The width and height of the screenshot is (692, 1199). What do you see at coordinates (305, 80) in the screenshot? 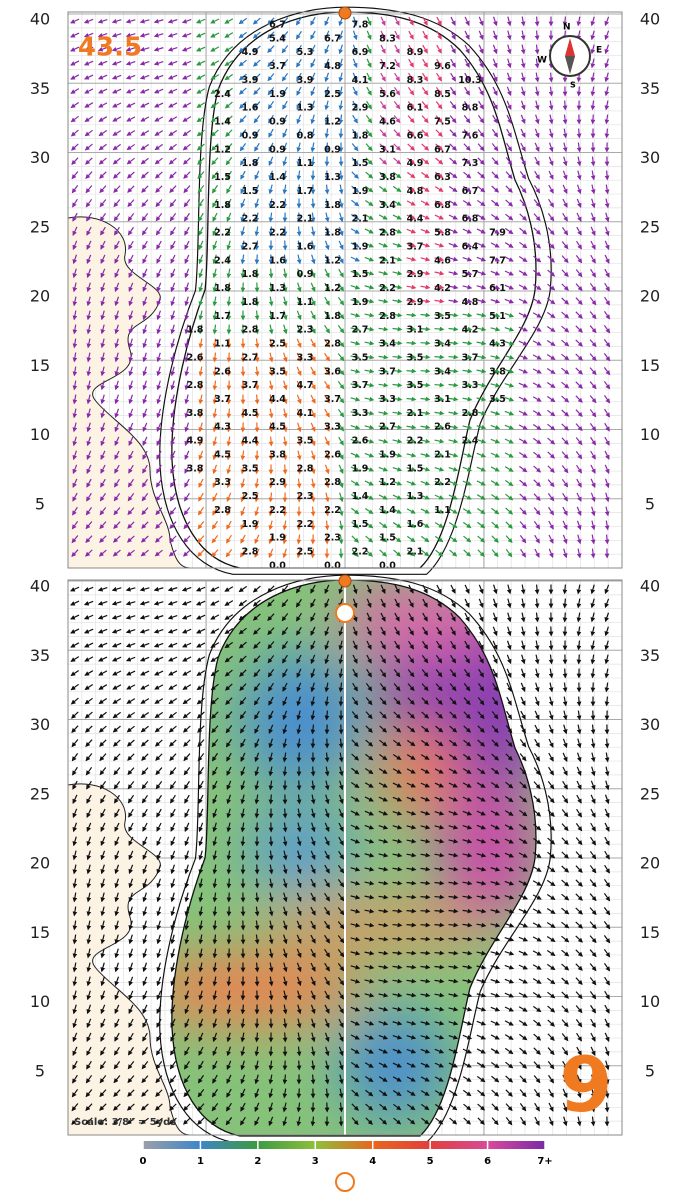
I see `slope-value: 3.9` at bounding box center [305, 80].